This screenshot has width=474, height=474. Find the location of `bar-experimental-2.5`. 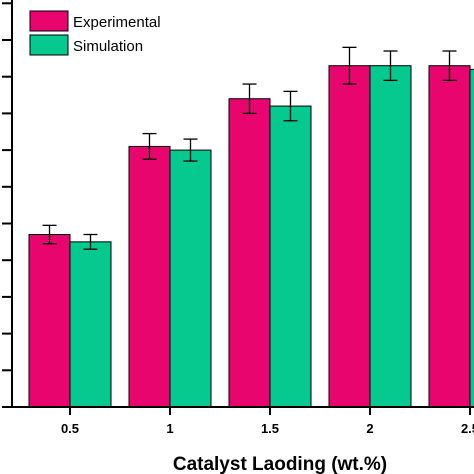

bar-experimental-2.5 is located at coordinates (449, 236).